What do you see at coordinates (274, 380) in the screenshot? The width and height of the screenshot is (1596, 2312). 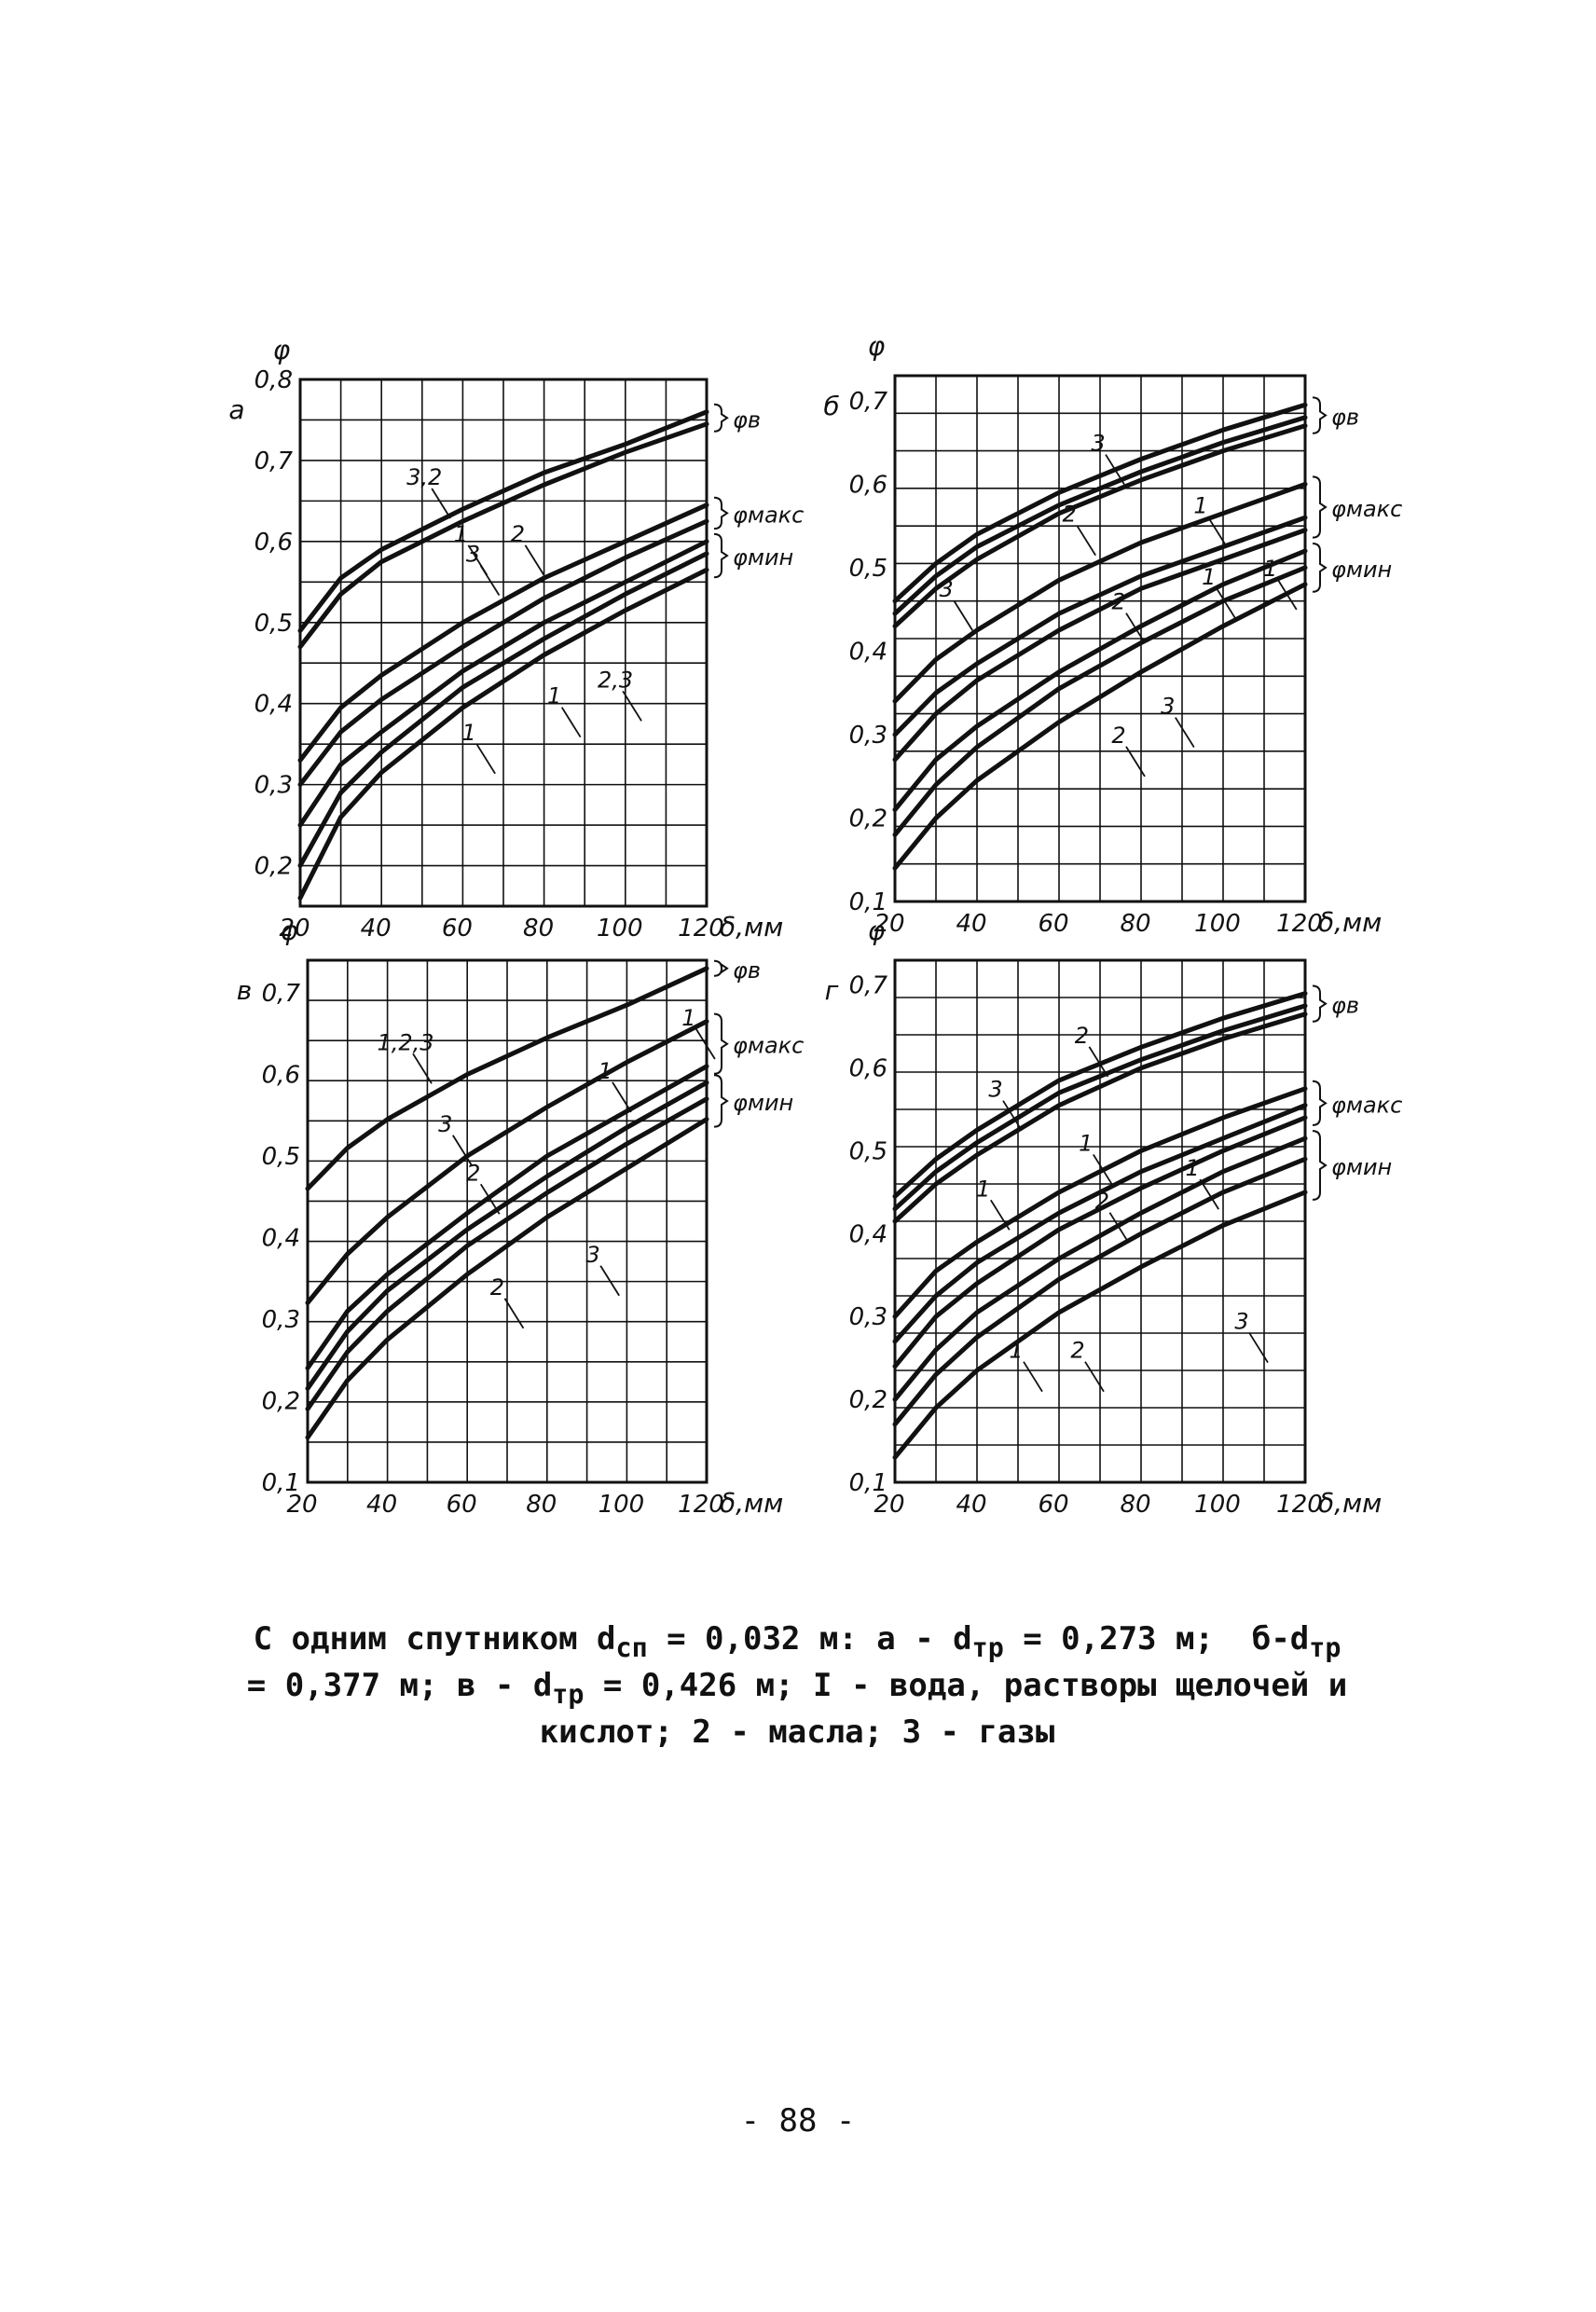 I see `y-tick-label: 0,8` at bounding box center [274, 380].